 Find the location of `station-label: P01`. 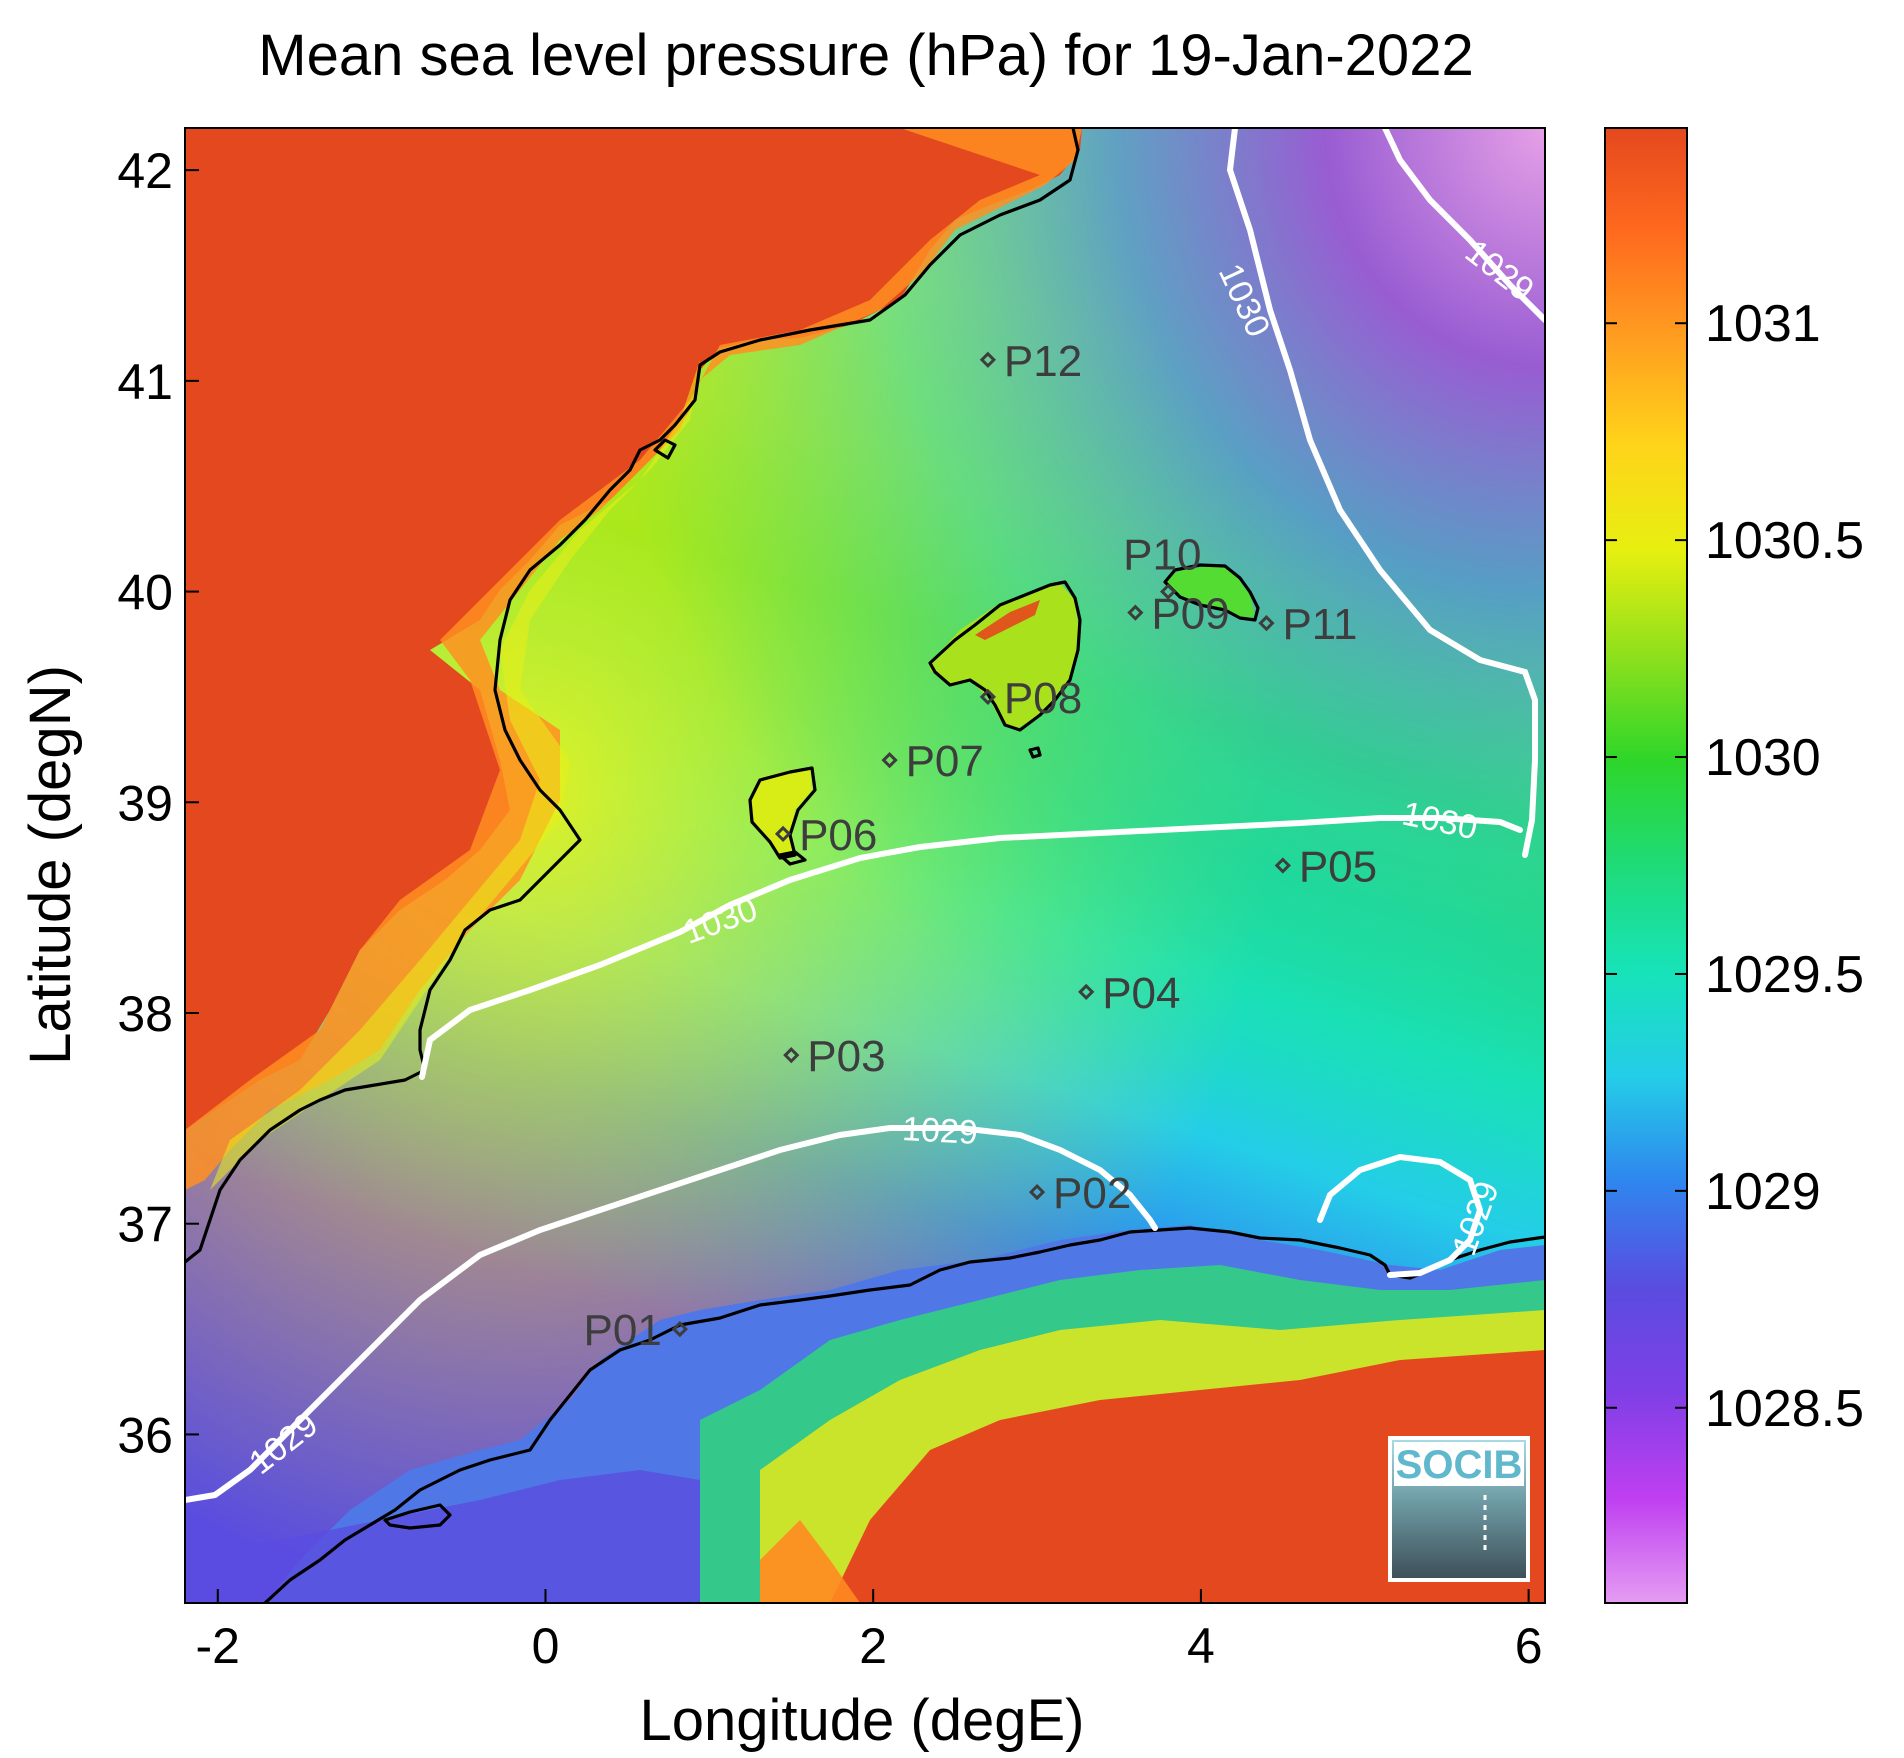

station-label: P01 is located at coordinates (623, 1330).